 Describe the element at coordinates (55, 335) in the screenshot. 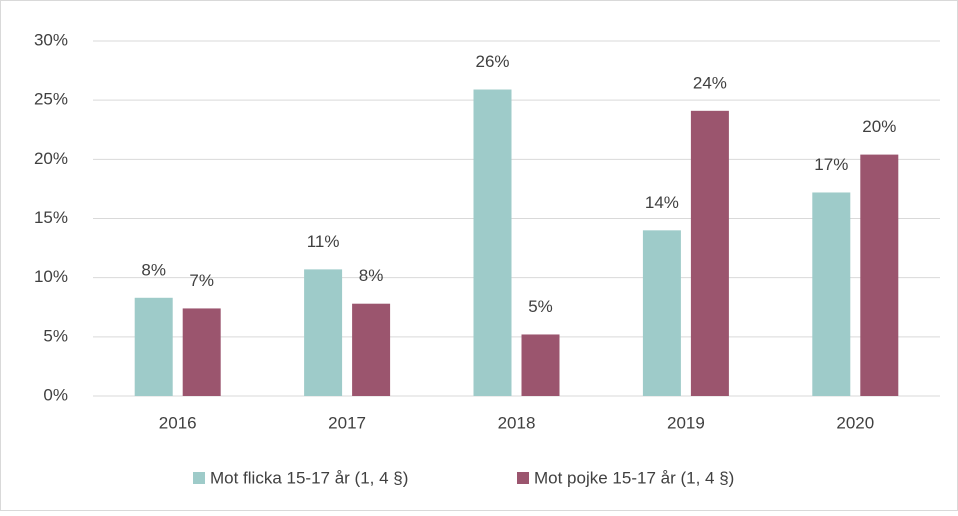

I see `y-tick-label: 5%` at that location.